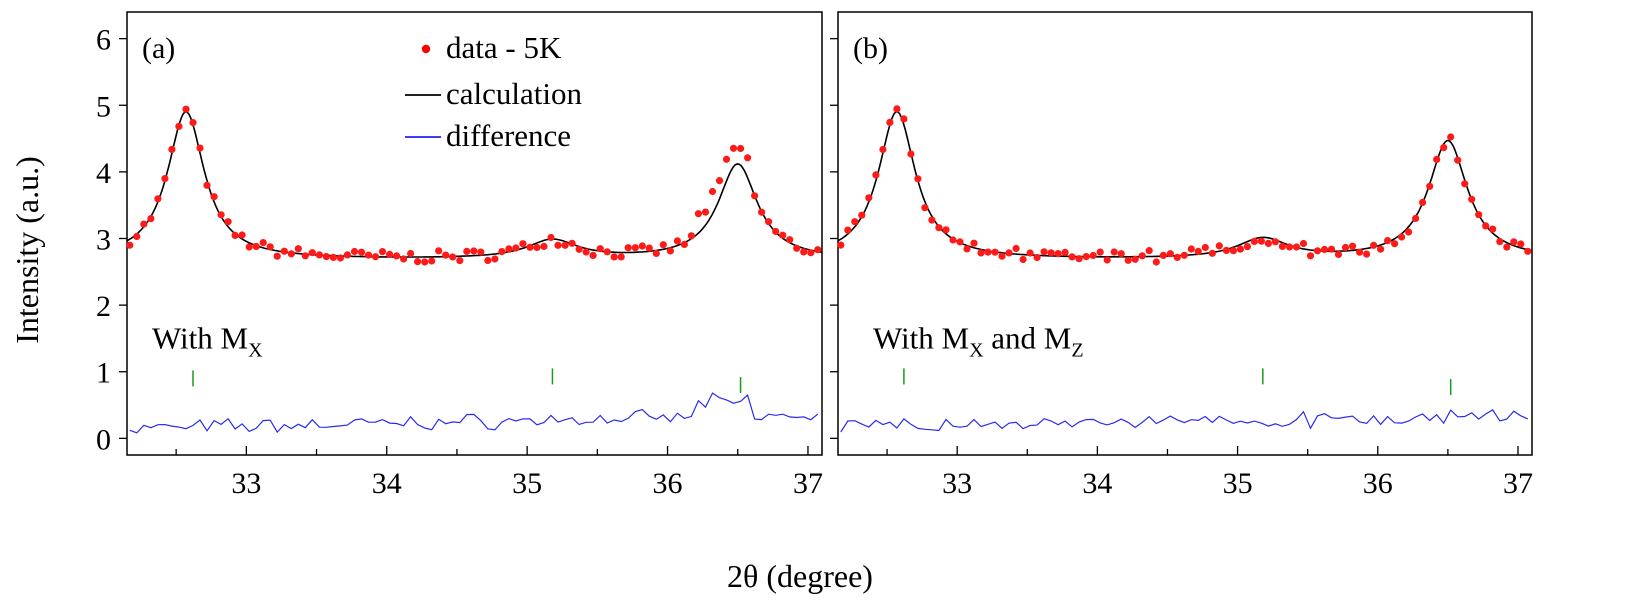 The width and height of the screenshot is (1637, 606). I want to click on calculation-line, so click(474, 184).